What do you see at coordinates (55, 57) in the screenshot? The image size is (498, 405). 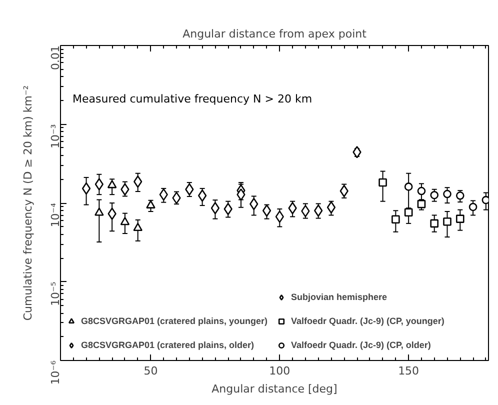 I see `y-tick-label: 0.01` at bounding box center [55, 57].